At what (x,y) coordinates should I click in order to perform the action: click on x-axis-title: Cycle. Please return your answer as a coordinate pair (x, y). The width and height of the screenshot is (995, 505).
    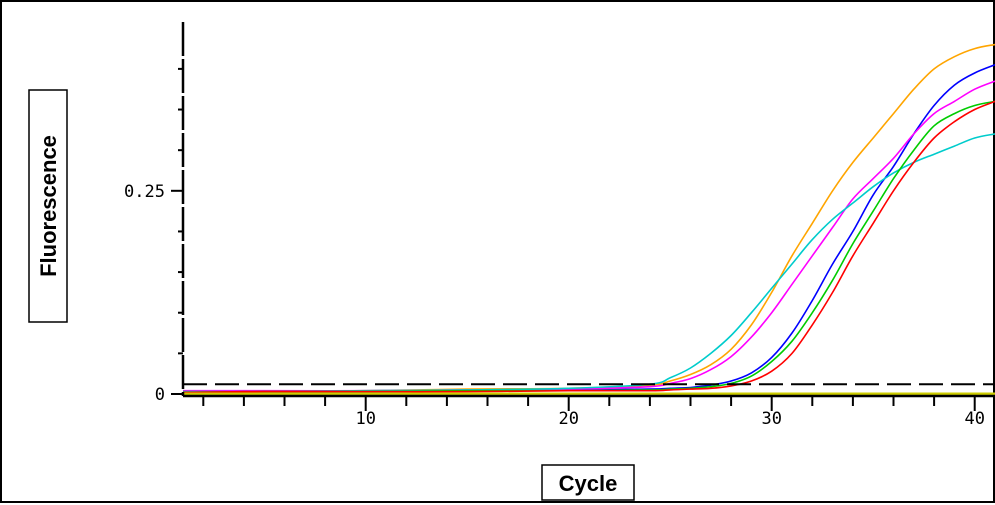
    Looking at the image, I should click on (588, 482).